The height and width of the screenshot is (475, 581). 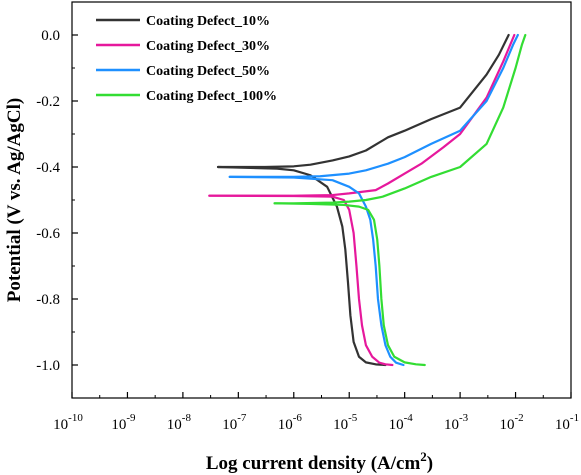 I want to click on x-tick-label: 10⁻⁴, so click(x=401, y=422).